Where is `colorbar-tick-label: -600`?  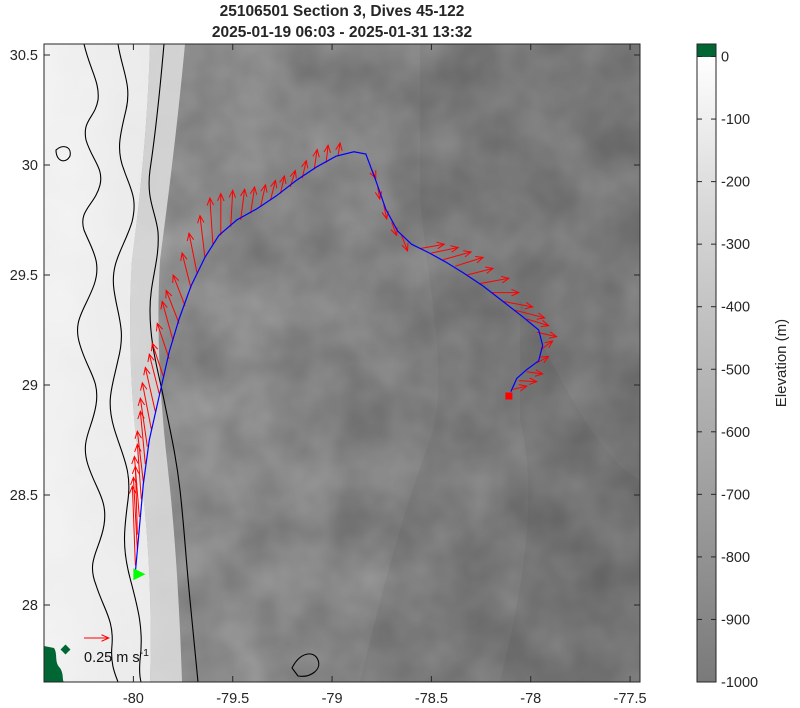
colorbar-tick-label: -600 is located at coordinates (735, 433).